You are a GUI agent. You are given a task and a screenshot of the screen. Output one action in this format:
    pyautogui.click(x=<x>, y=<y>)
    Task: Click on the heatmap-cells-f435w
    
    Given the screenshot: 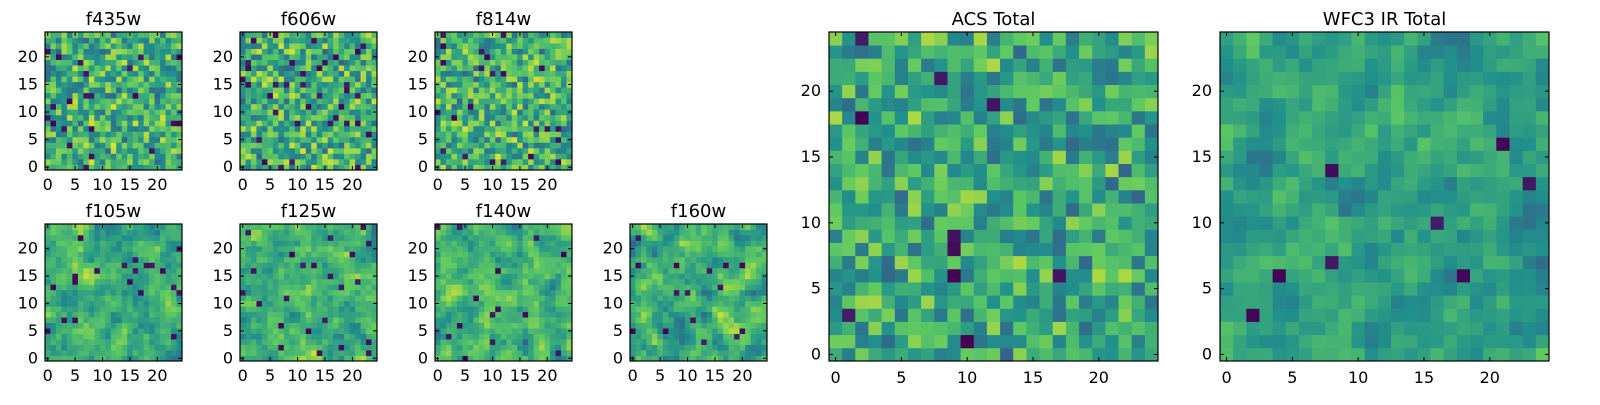 What is the action you would take?
    pyautogui.click(x=113, y=101)
    